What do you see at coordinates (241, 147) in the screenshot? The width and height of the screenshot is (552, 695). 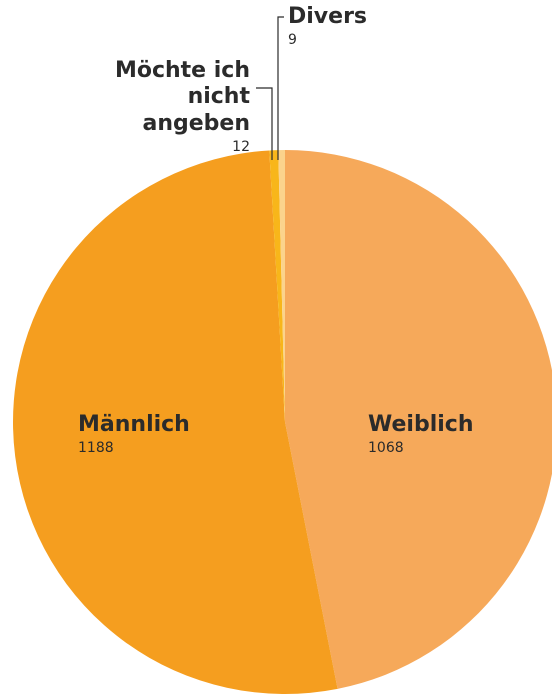 I see `value-label: 12` at bounding box center [241, 147].